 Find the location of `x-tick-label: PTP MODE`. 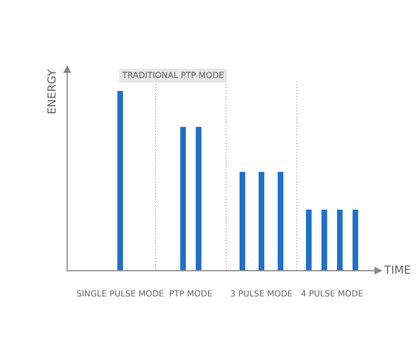

x-tick-label: PTP MODE is located at coordinates (191, 293).